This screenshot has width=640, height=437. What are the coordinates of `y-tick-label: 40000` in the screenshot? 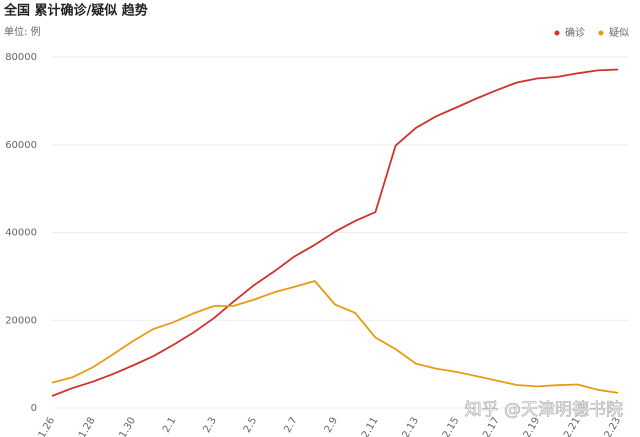 It's located at (21, 233).